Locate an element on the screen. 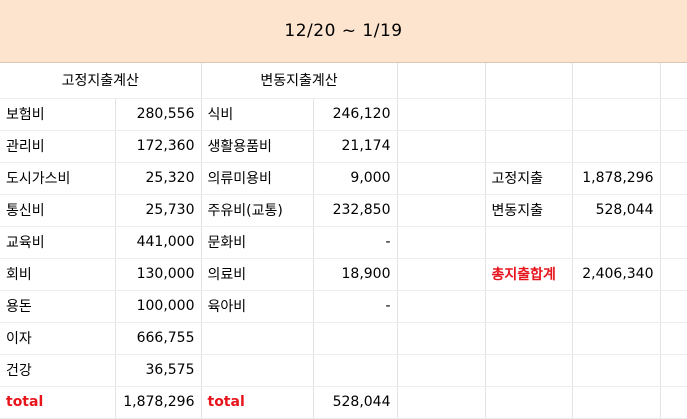  fixed-item-label: 도시가스비 is located at coordinates (58, 178).